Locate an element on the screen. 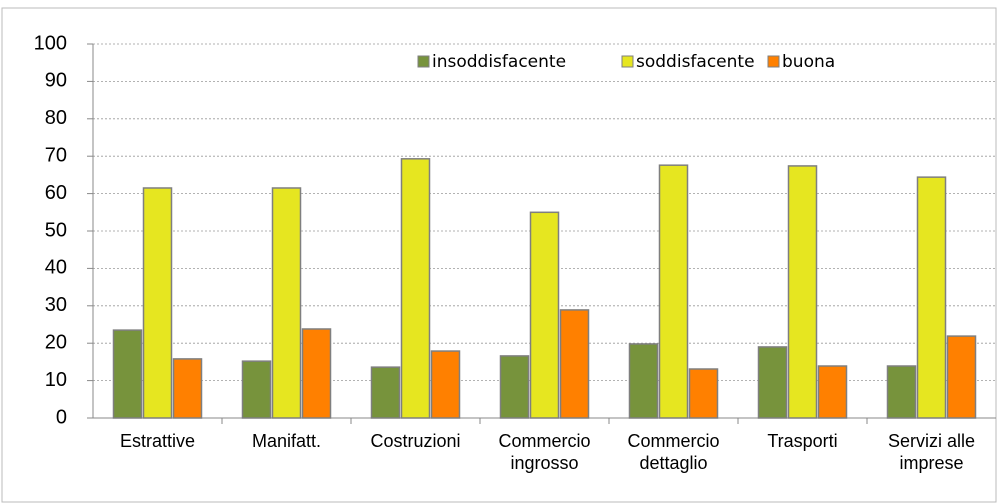 Image resolution: width=998 pixels, height=504 pixels. x-tick-label: Manifatt. is located at coordinates (286, 441).